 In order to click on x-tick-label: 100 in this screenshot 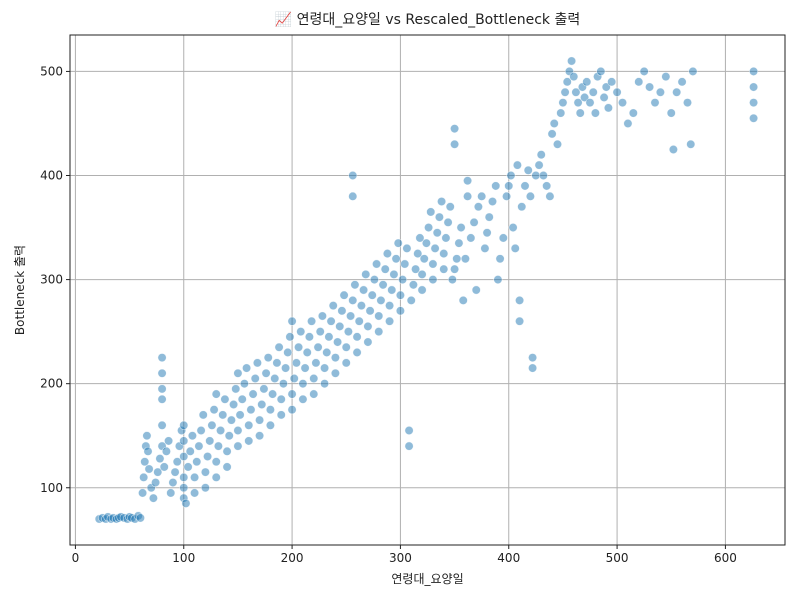, I will do `click(183, 558)`.